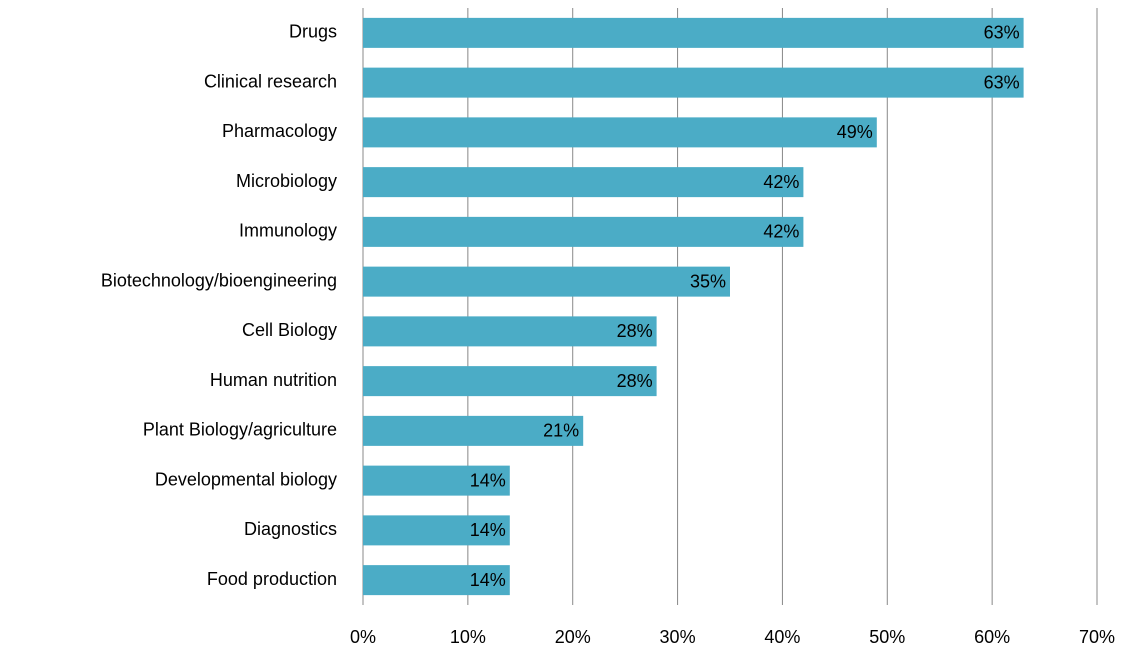 This screenshot has width=1124, height=652. I want to click on y-tick-label: Diagnostics, so click(290, 529).